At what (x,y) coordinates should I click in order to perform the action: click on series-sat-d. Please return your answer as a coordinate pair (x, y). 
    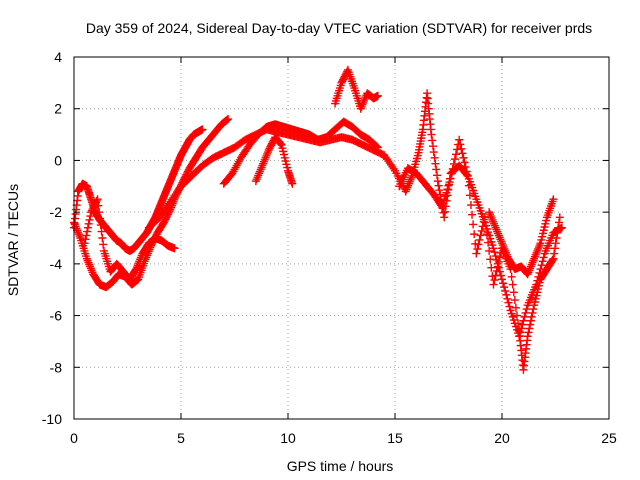
    Looking at the image, I should click on (261, 178).